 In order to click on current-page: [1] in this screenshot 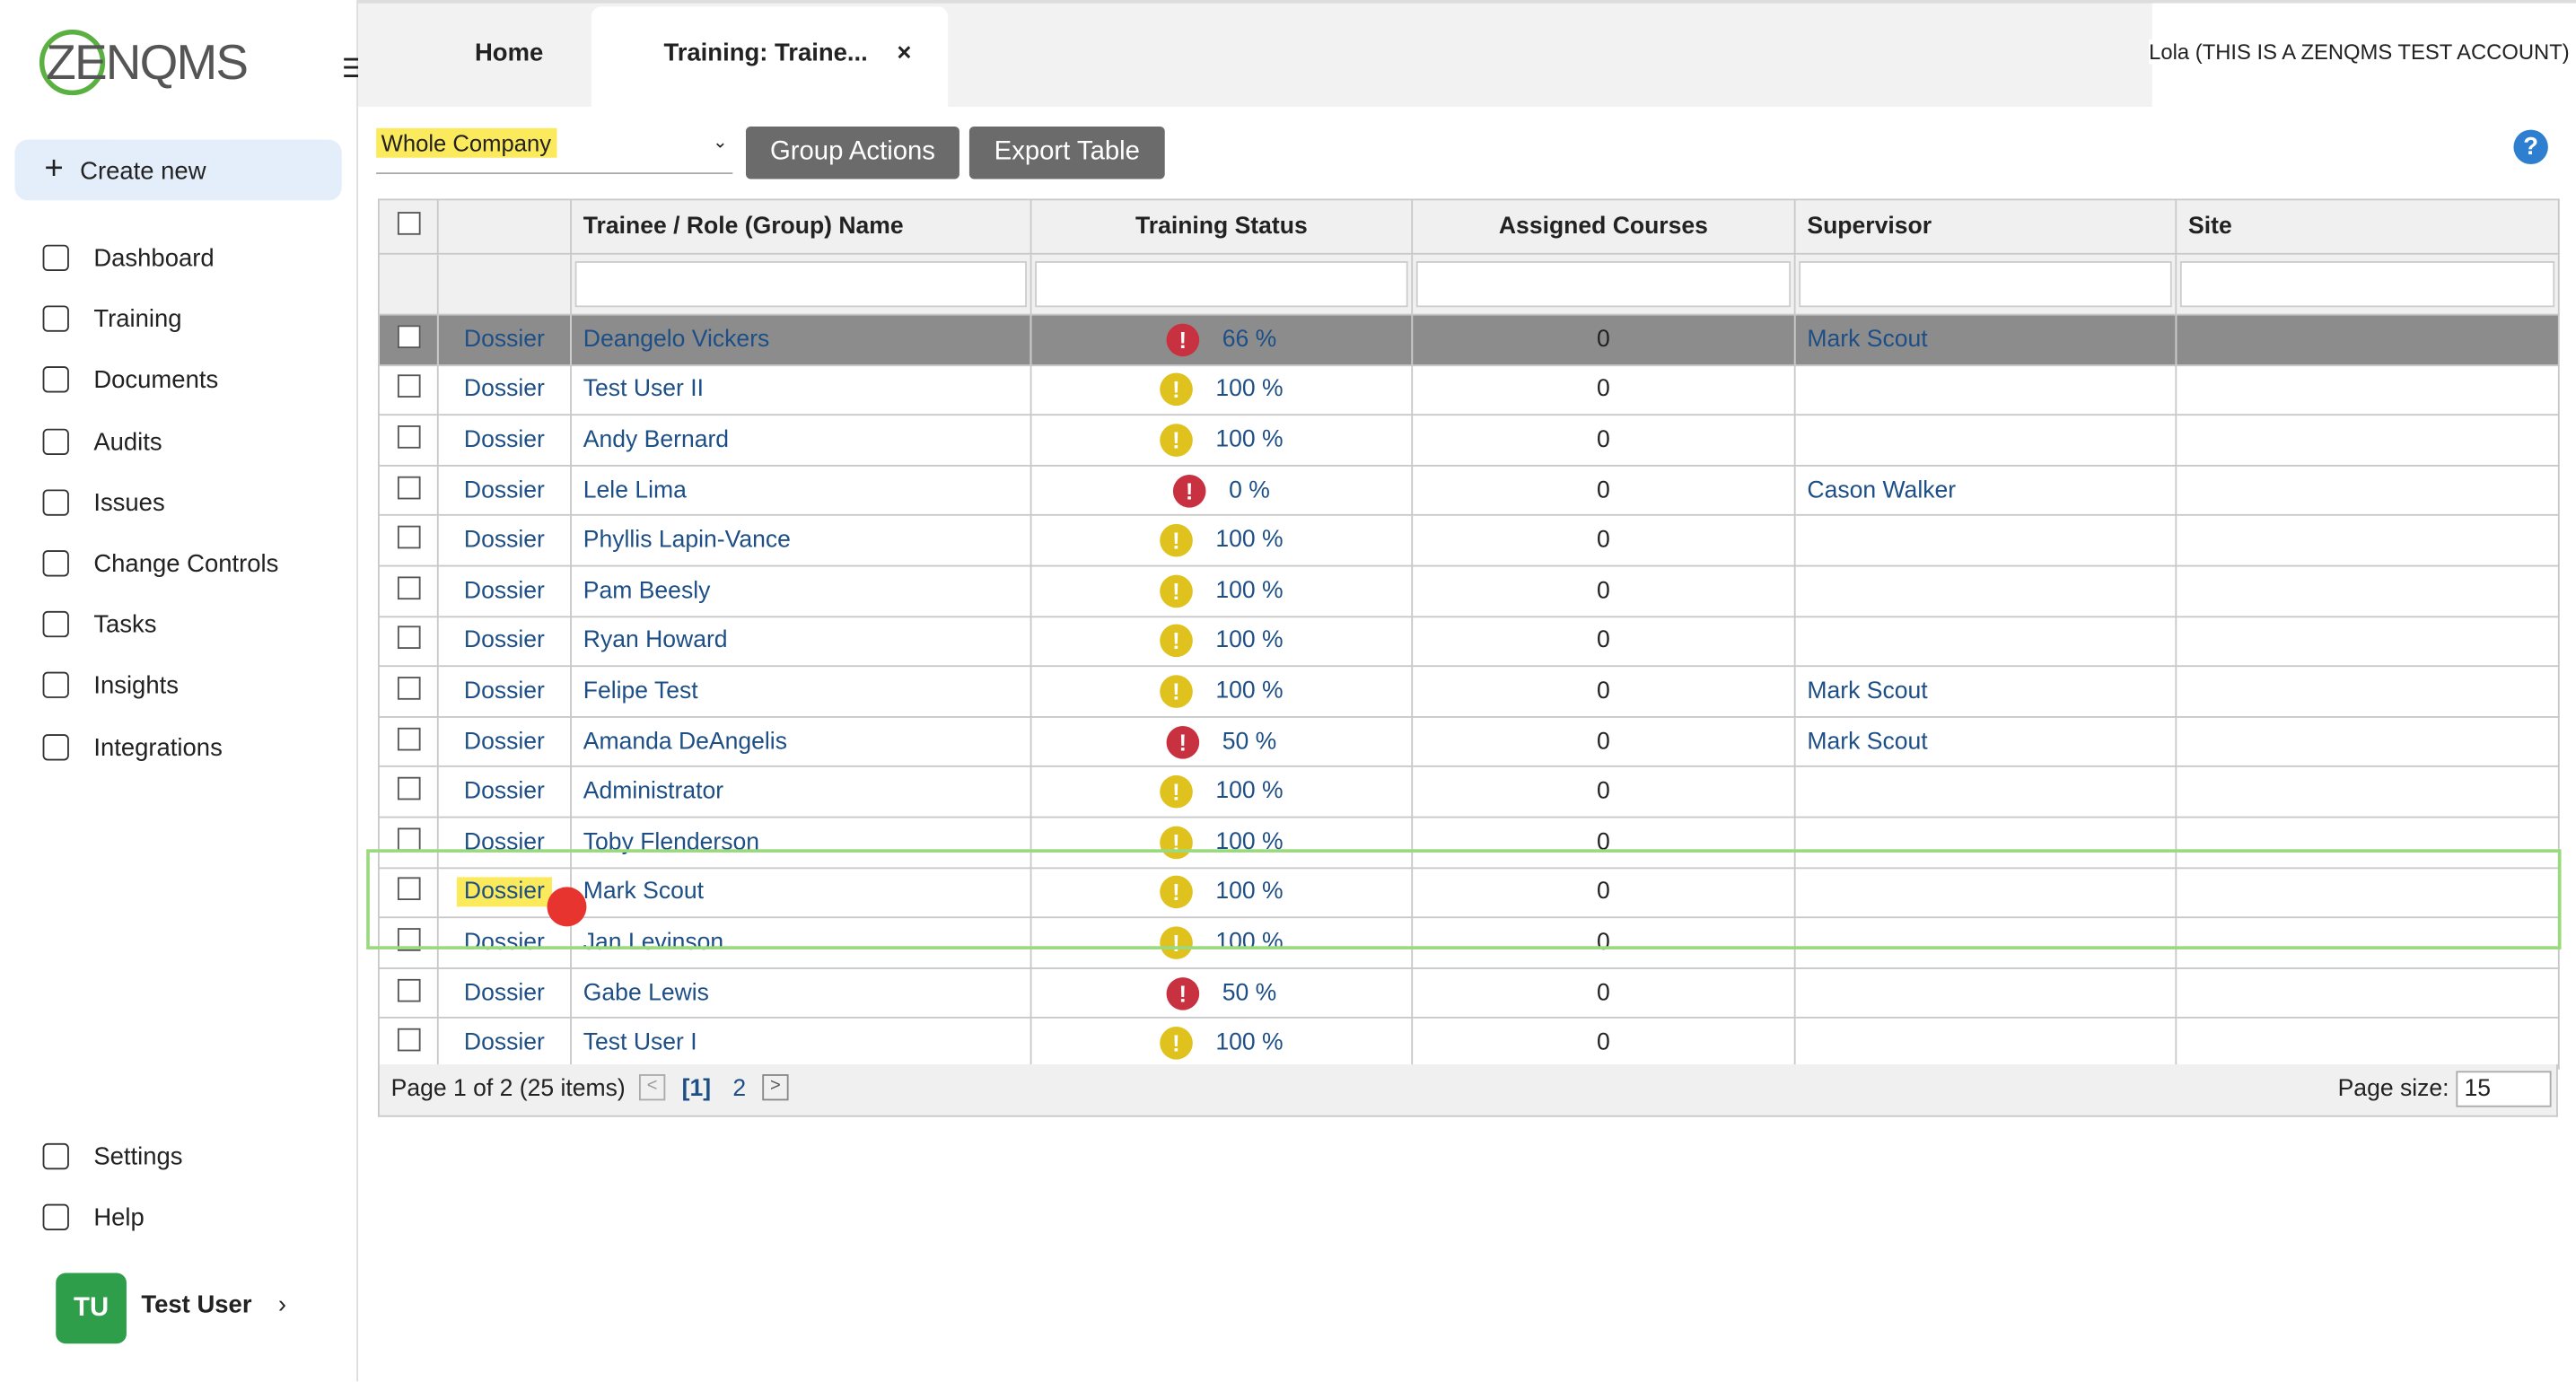, I will do `click(696, 1089)`.